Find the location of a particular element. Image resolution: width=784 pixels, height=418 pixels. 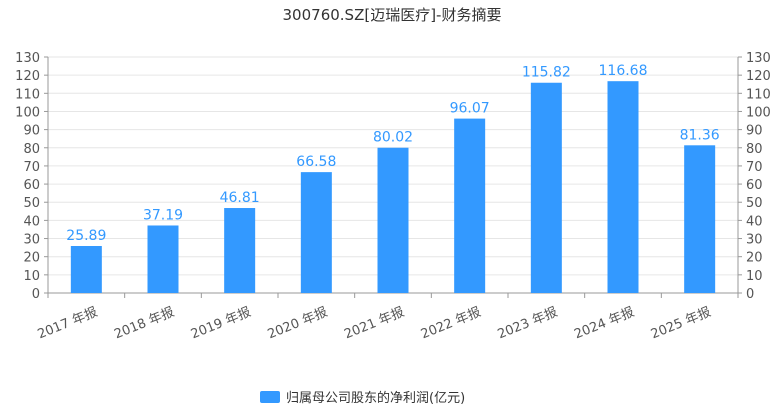

x-tick-label: 2024 年报 is located at coordinates (604, 324).